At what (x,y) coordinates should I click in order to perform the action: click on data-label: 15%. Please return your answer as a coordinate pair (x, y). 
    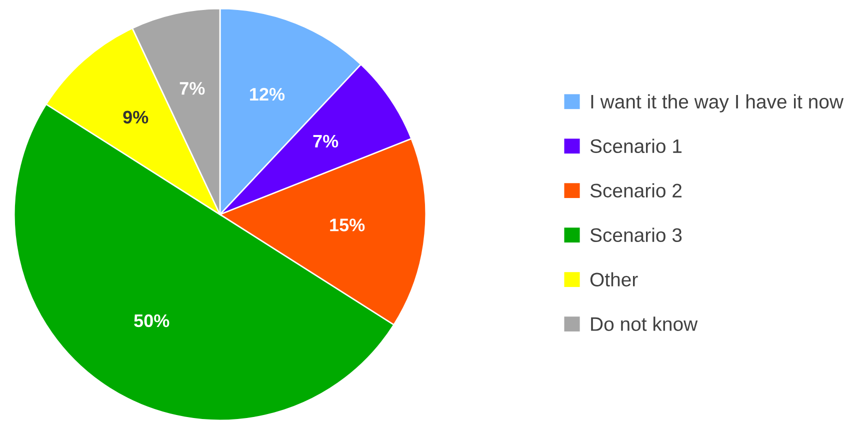
    Looking at the image, I should click on (347, 225).